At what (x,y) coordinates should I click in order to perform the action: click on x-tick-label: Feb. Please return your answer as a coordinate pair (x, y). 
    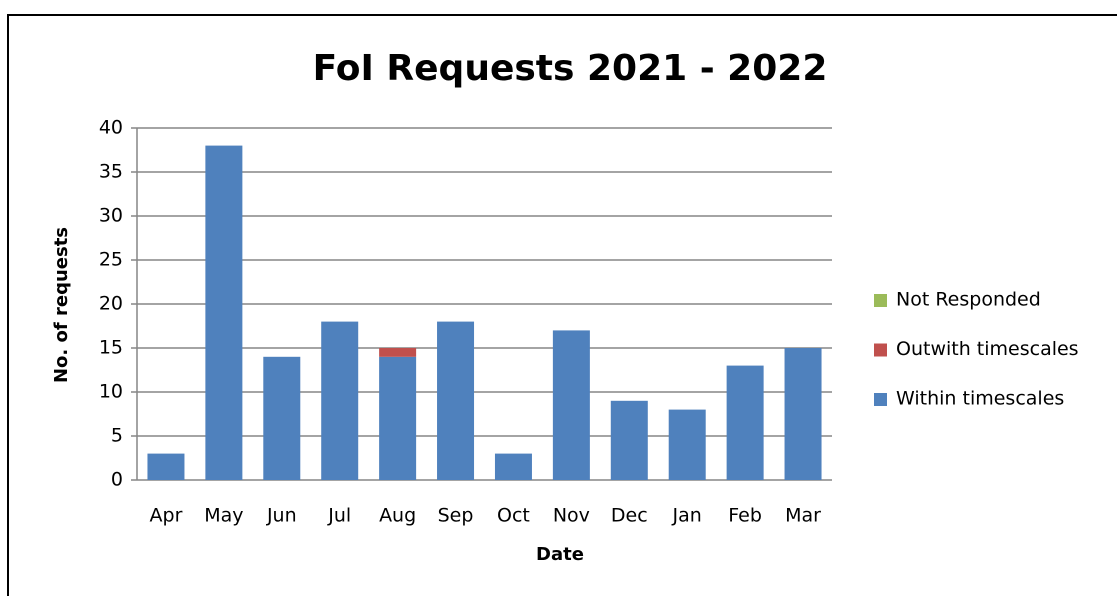
    Looking at the image, I should click on (745, 516).